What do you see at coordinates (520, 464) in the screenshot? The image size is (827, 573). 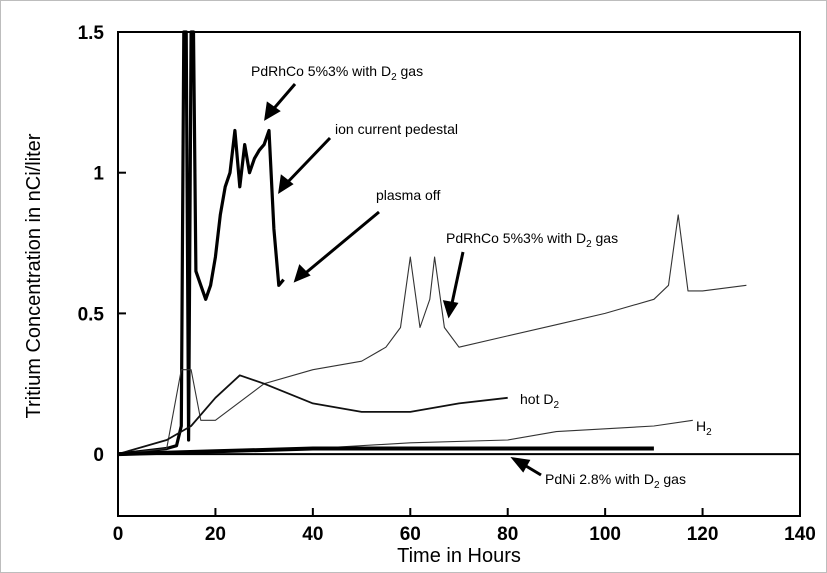 I see `arrow-5-head` at bounding box center [520, 464].